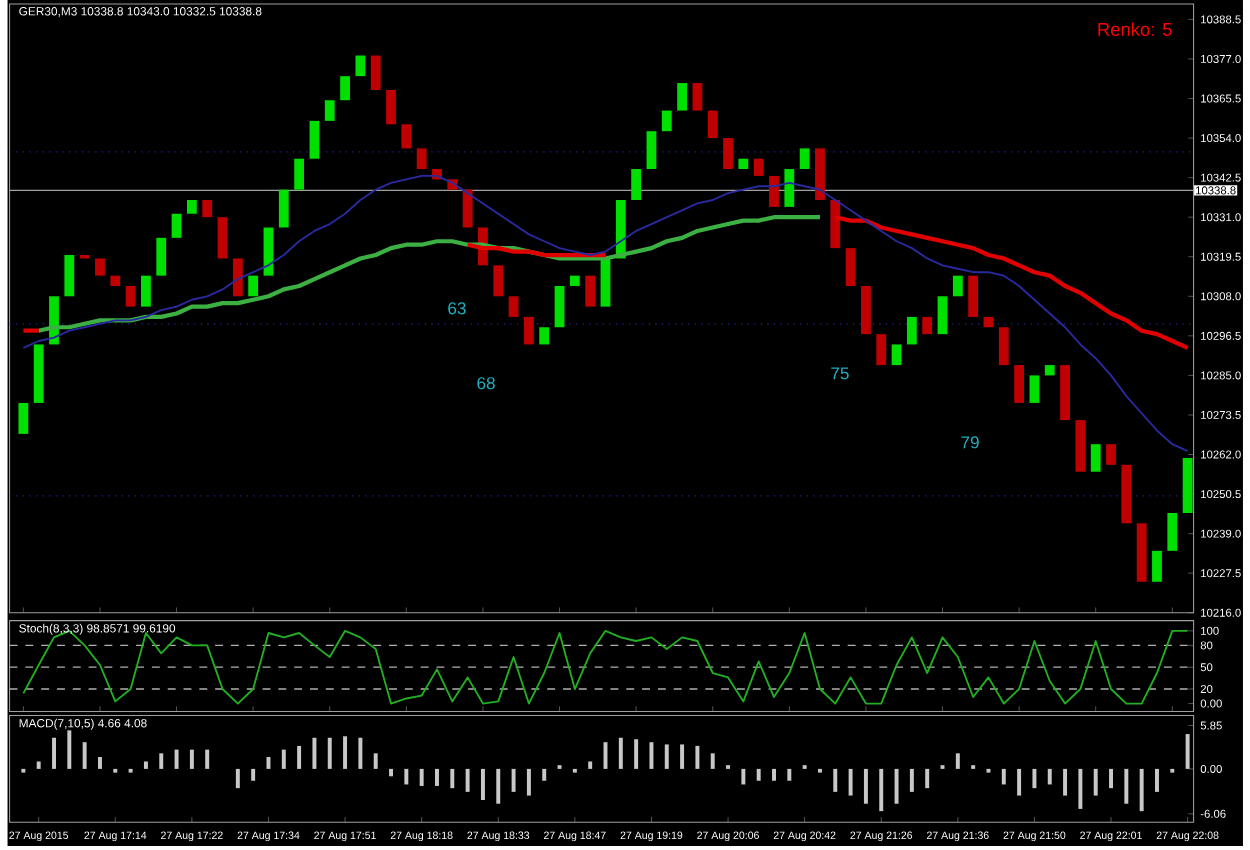  What do you see at coordinates (486, 383) in the screenshot?
I see `annotation: 68` at bounding box center [486, 383].